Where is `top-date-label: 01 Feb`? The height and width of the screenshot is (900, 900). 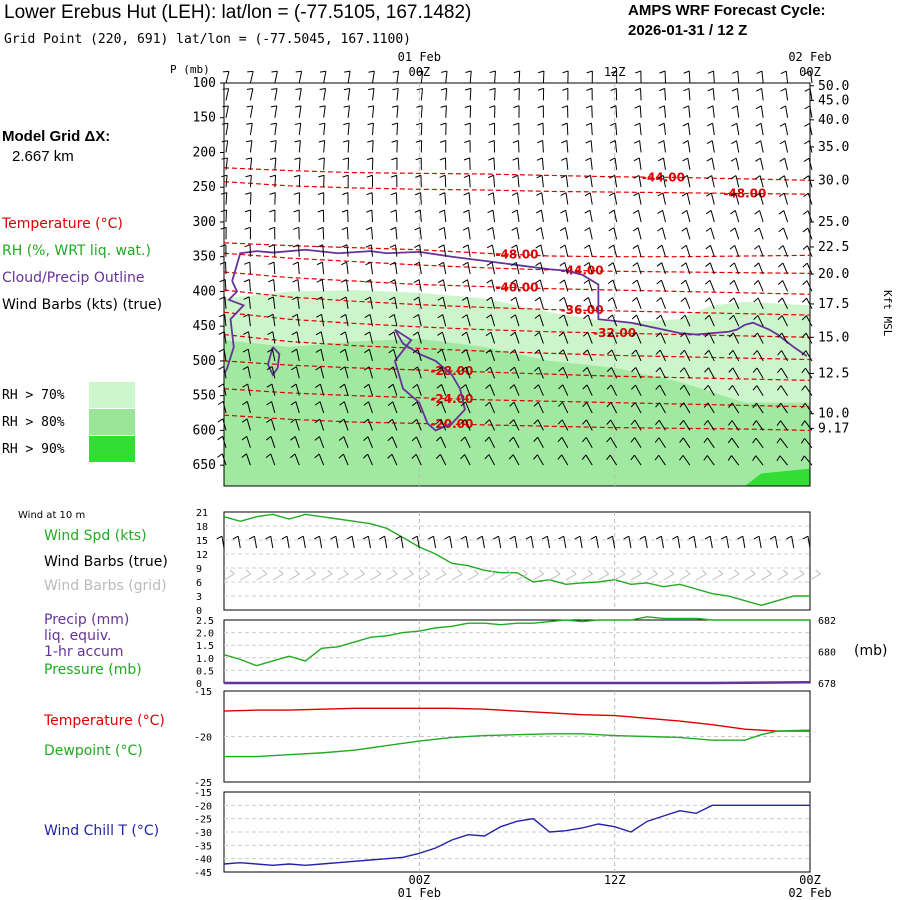
top-date-label: 01 Feb is located at coordinates (419, 57).